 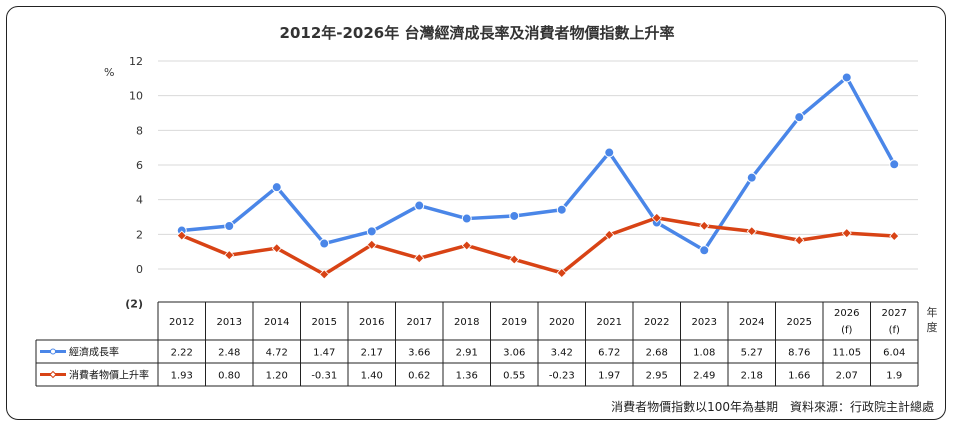 What do you see at coordinates (419, 376) in the screenshot?
I see `data-label: 0.62` at bounding box center [419, 376].